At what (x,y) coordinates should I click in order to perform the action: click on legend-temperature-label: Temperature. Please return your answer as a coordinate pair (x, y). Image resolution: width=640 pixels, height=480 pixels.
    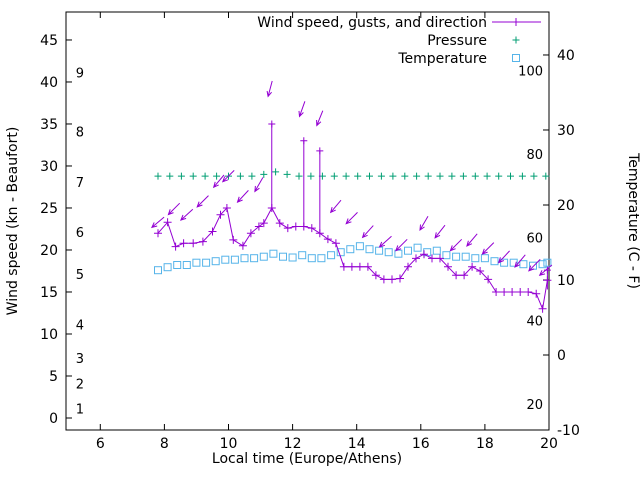
    Looking at the image, I should click on (442, 59).